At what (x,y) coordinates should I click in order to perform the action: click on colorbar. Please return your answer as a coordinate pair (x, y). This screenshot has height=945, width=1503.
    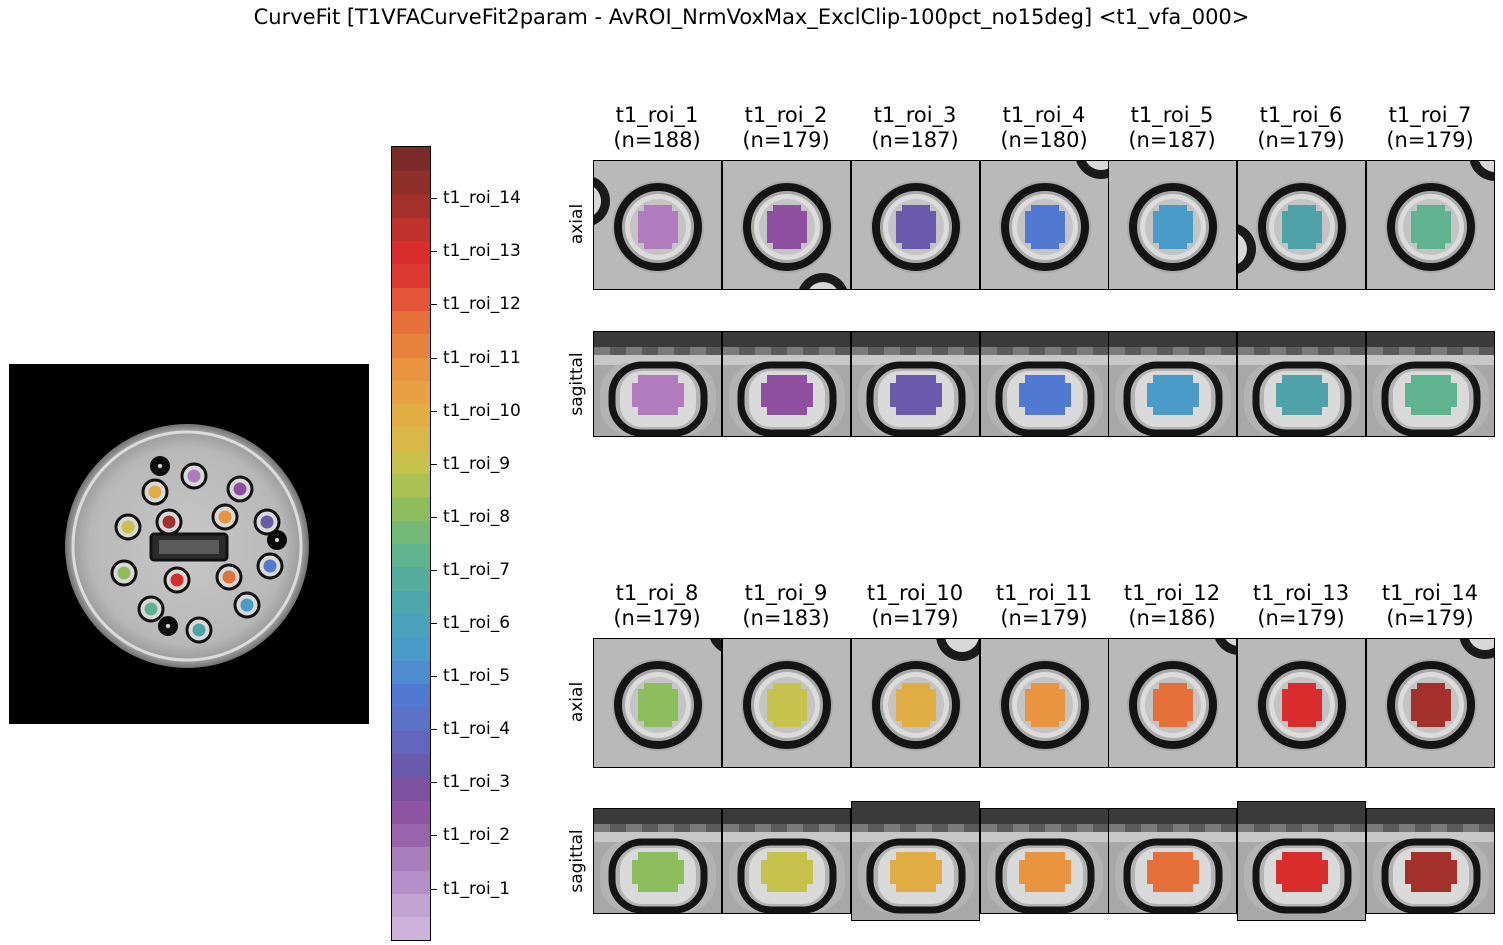
    Looking at the image, I should click on (411, 543).